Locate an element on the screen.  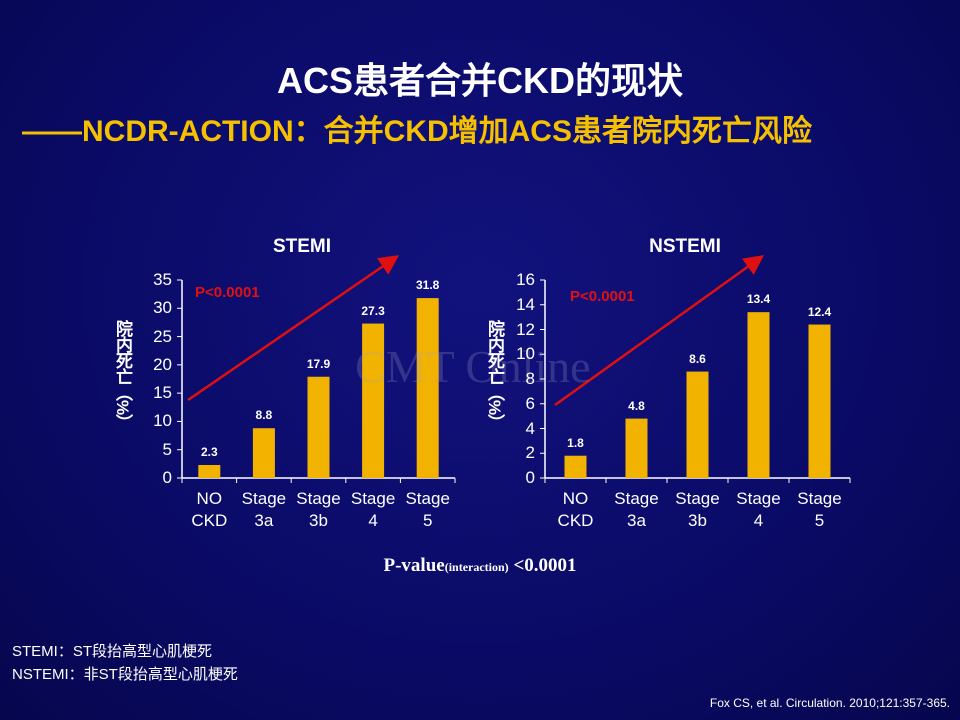
value-label: 8.8 is located at coordinates (264, 415).